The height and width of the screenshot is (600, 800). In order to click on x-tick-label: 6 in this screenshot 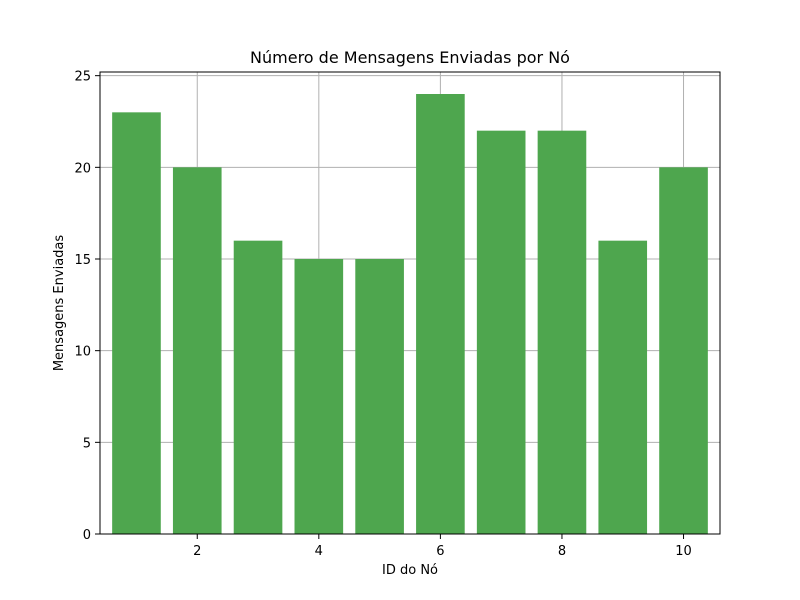, I will do `click(440, 551)`.